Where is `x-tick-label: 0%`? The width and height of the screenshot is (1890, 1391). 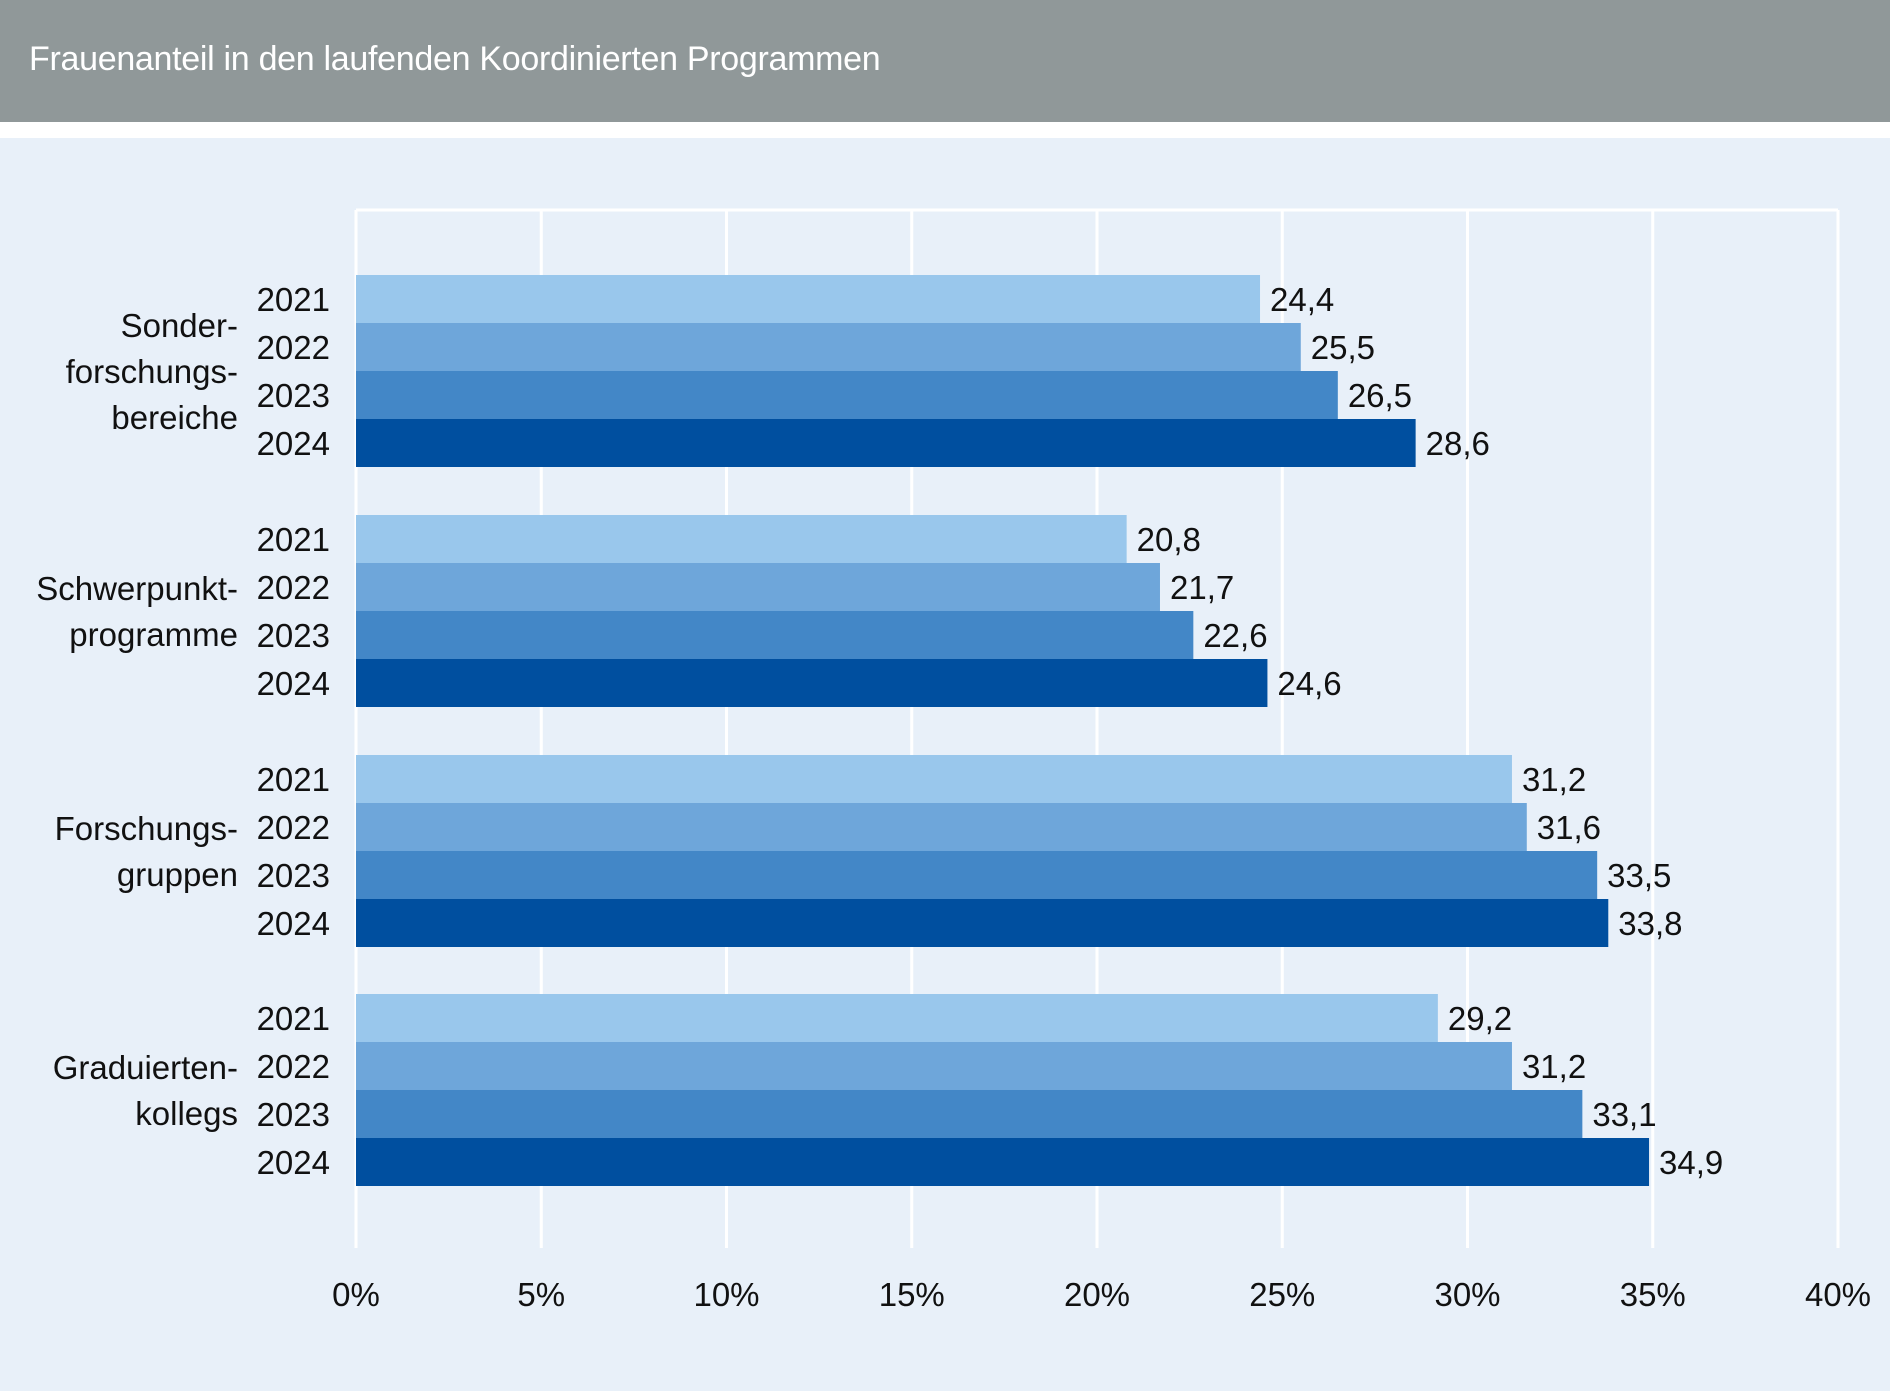
x-tick-label: 0% is located at coordinates (356, 1294).